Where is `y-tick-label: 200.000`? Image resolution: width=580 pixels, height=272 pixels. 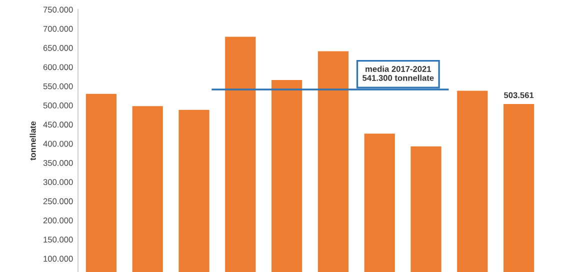
y-tick-label: 200.000 is located at coordinates (58, 220).